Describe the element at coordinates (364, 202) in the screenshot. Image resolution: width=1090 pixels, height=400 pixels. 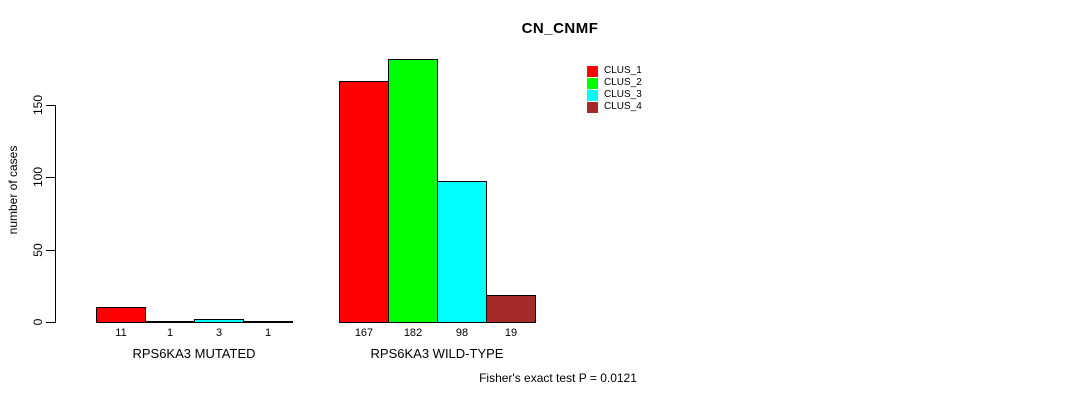
I see `bar-clus_1-wild-type` at that location.